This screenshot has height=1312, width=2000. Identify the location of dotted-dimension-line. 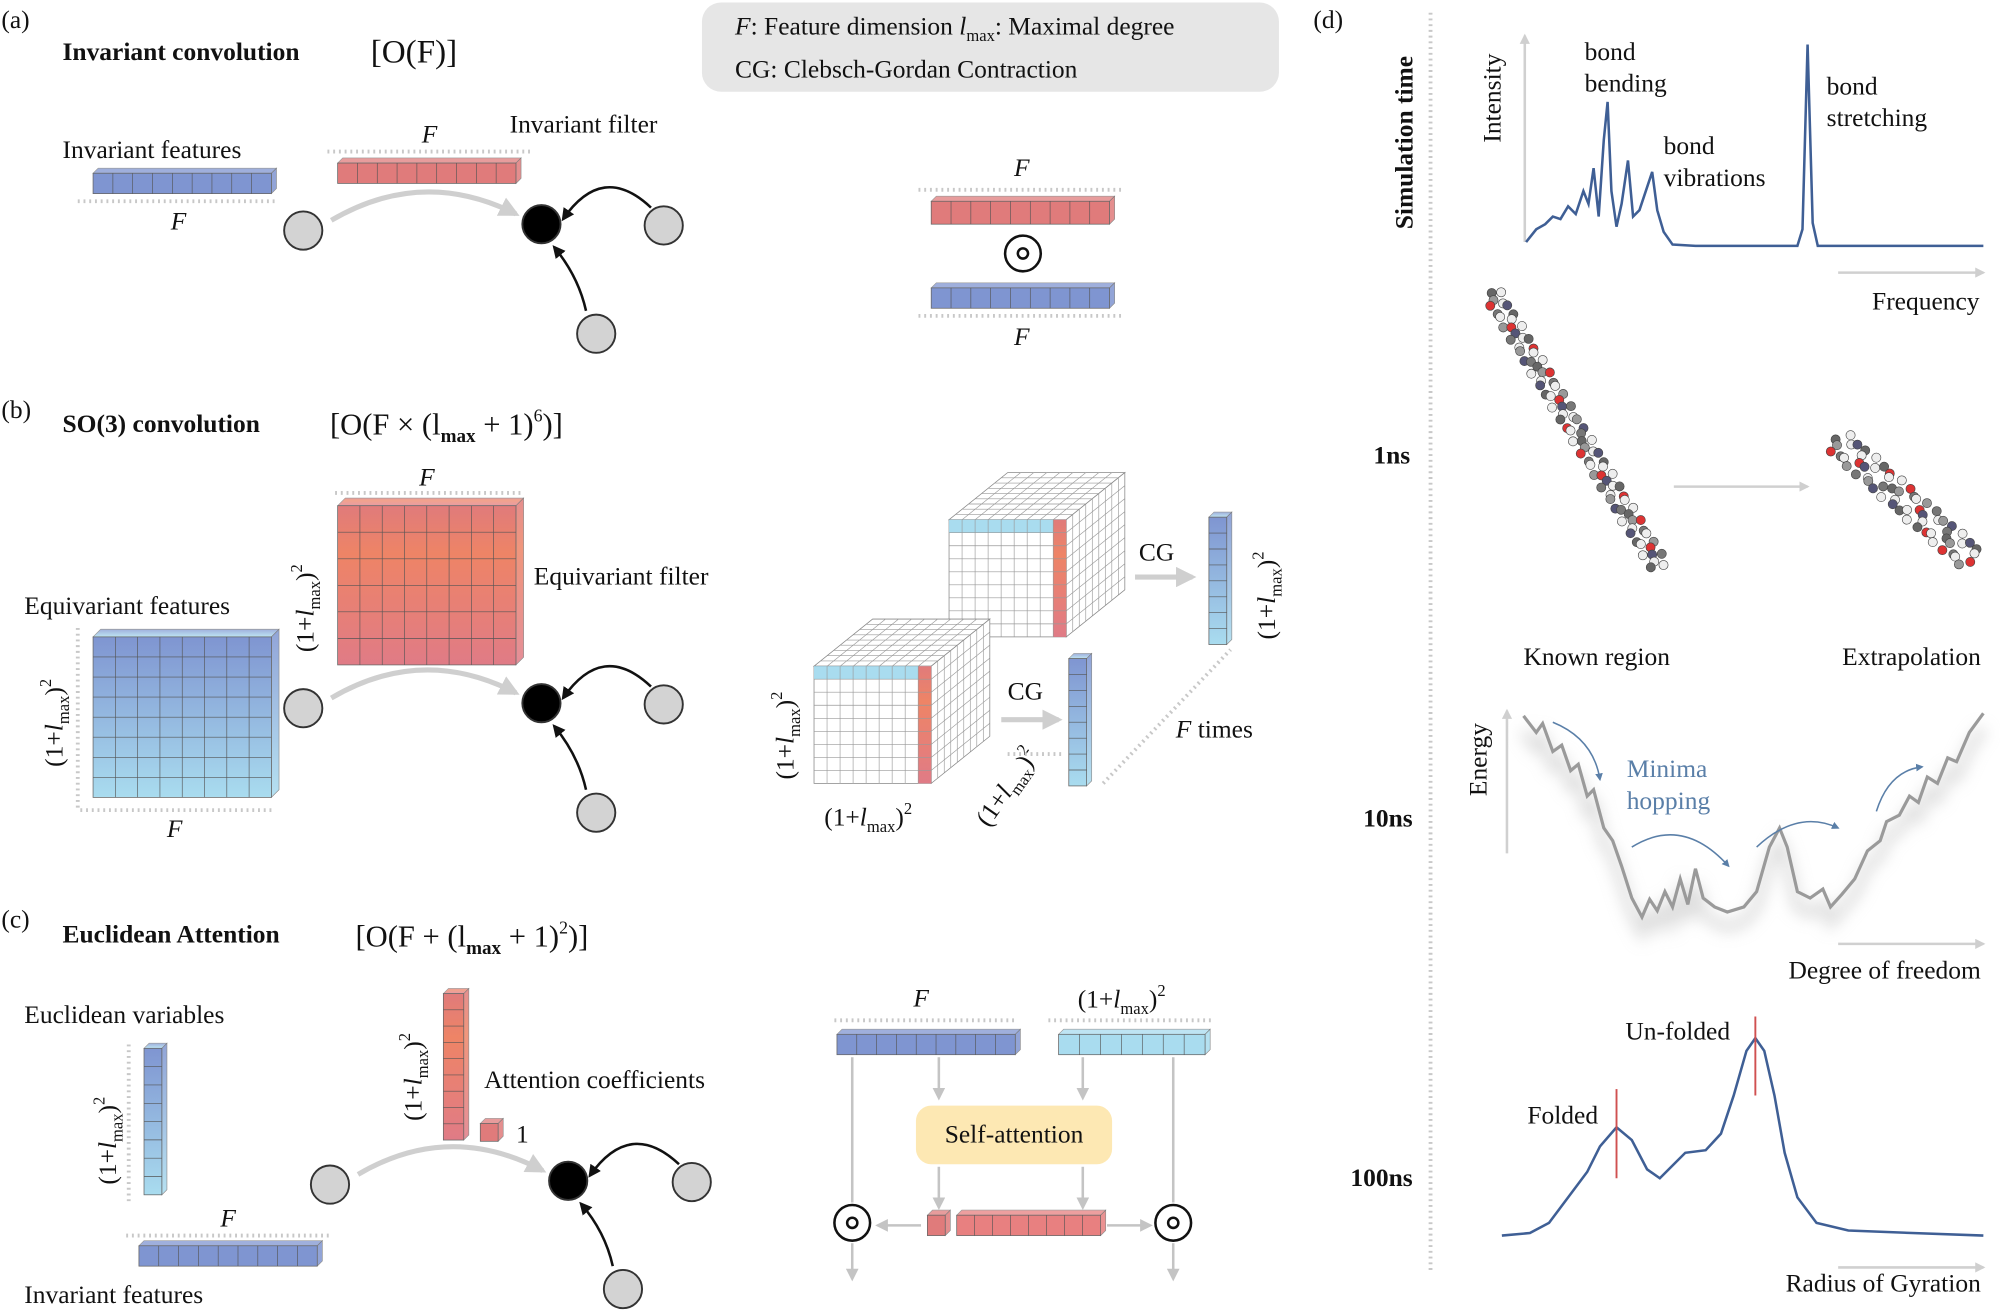
(1166, 716).